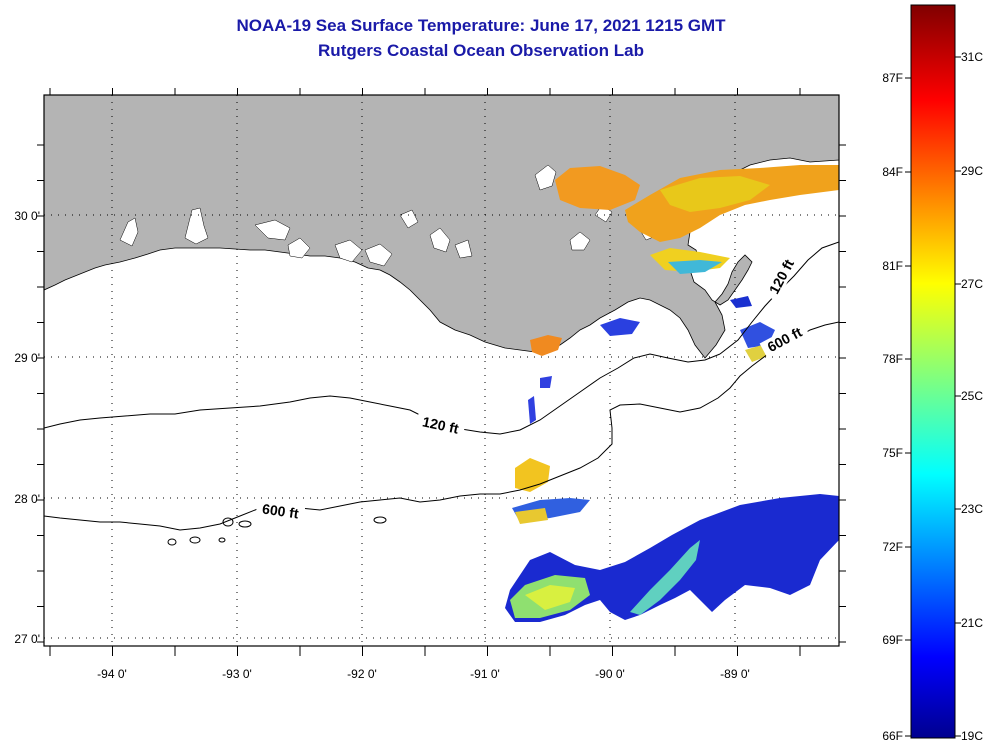 This screenshot has width=992, height=754. What do you see at coordinates (972, 509) in the screenshot?
I see `colorbar-label-c: 23C` at bounding box center [972, 509].